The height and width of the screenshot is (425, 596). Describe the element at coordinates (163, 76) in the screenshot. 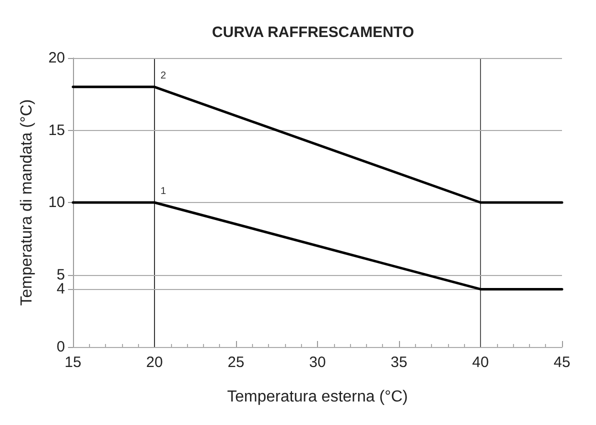

I see `series-label: 2` at that location.